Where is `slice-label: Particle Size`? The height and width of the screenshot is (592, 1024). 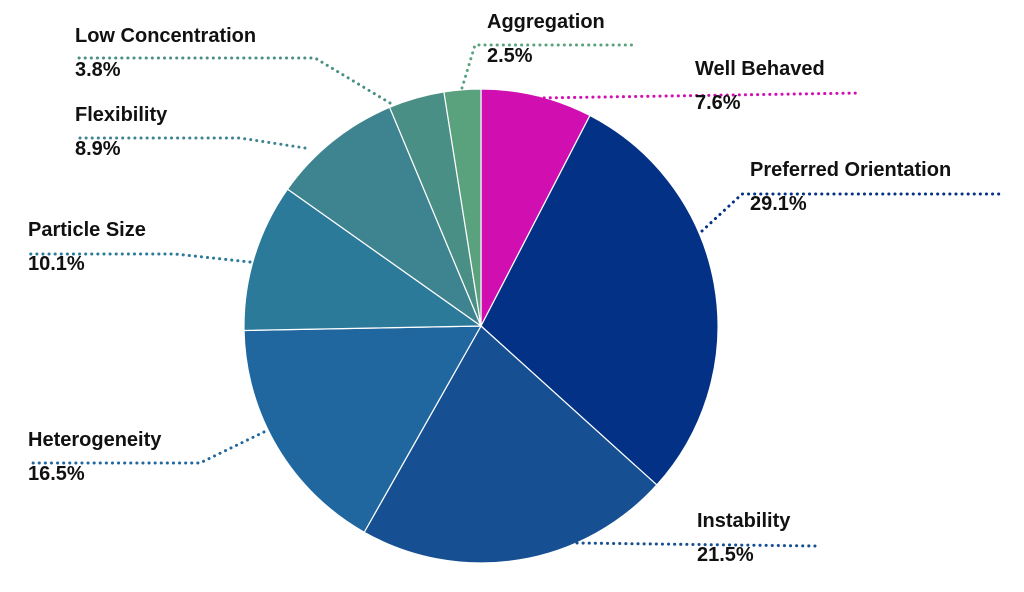 slice-label: Particle Size is located at coordinates (87, 230).